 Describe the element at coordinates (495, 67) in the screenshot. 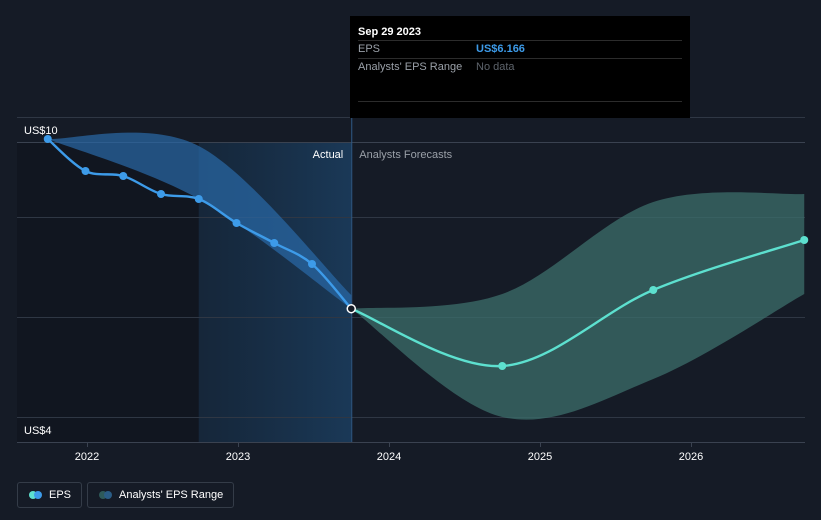

I see `tooltip-range-value: No data` at that location.